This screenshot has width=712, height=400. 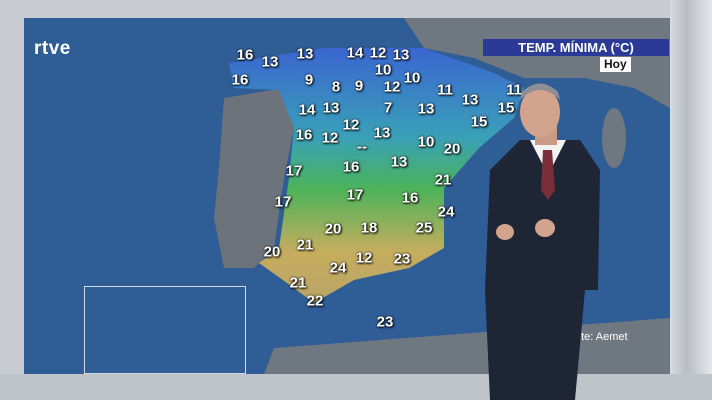 I want to click on canary-islands-inset, so click(x=165, y=330).